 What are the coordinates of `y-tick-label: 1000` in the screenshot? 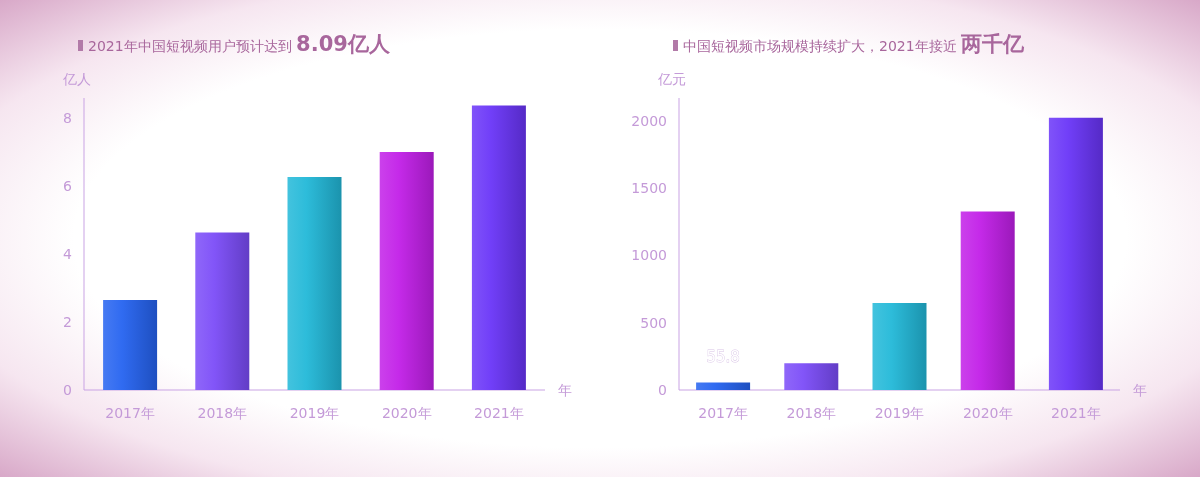 It's located at (649, 255).